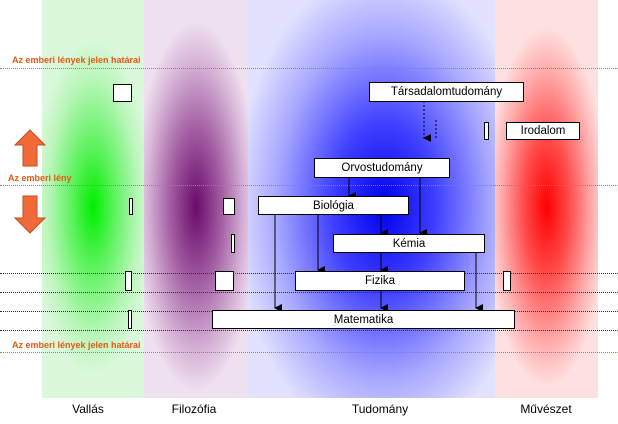  What do you see at coordinates (309, 352) in the screenshot?
I see `lower-limit-line` at bounding box center [309, 352].